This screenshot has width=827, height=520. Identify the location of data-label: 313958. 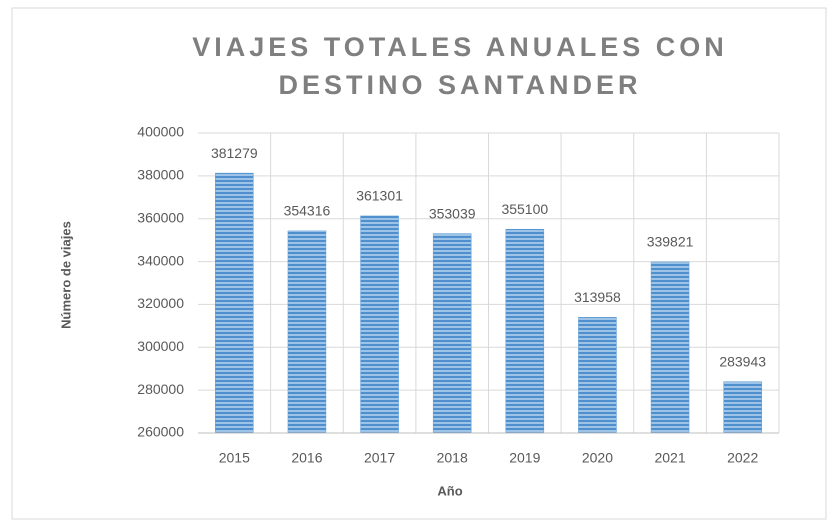
(597, 297).